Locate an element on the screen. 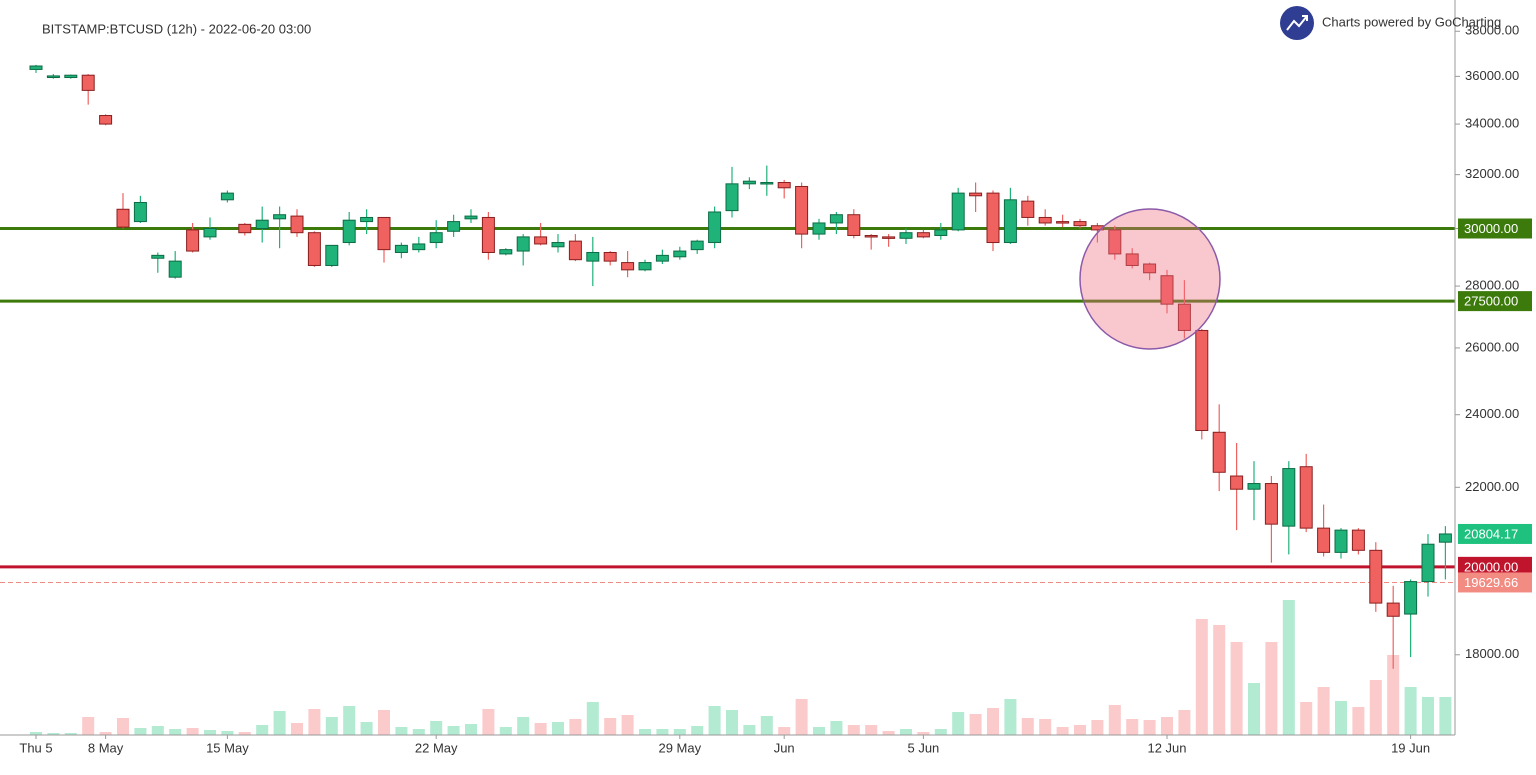 The height and width of the screenshot is (775, 1536). level-label: 20000.00 is located at coordinates (1491, 566).